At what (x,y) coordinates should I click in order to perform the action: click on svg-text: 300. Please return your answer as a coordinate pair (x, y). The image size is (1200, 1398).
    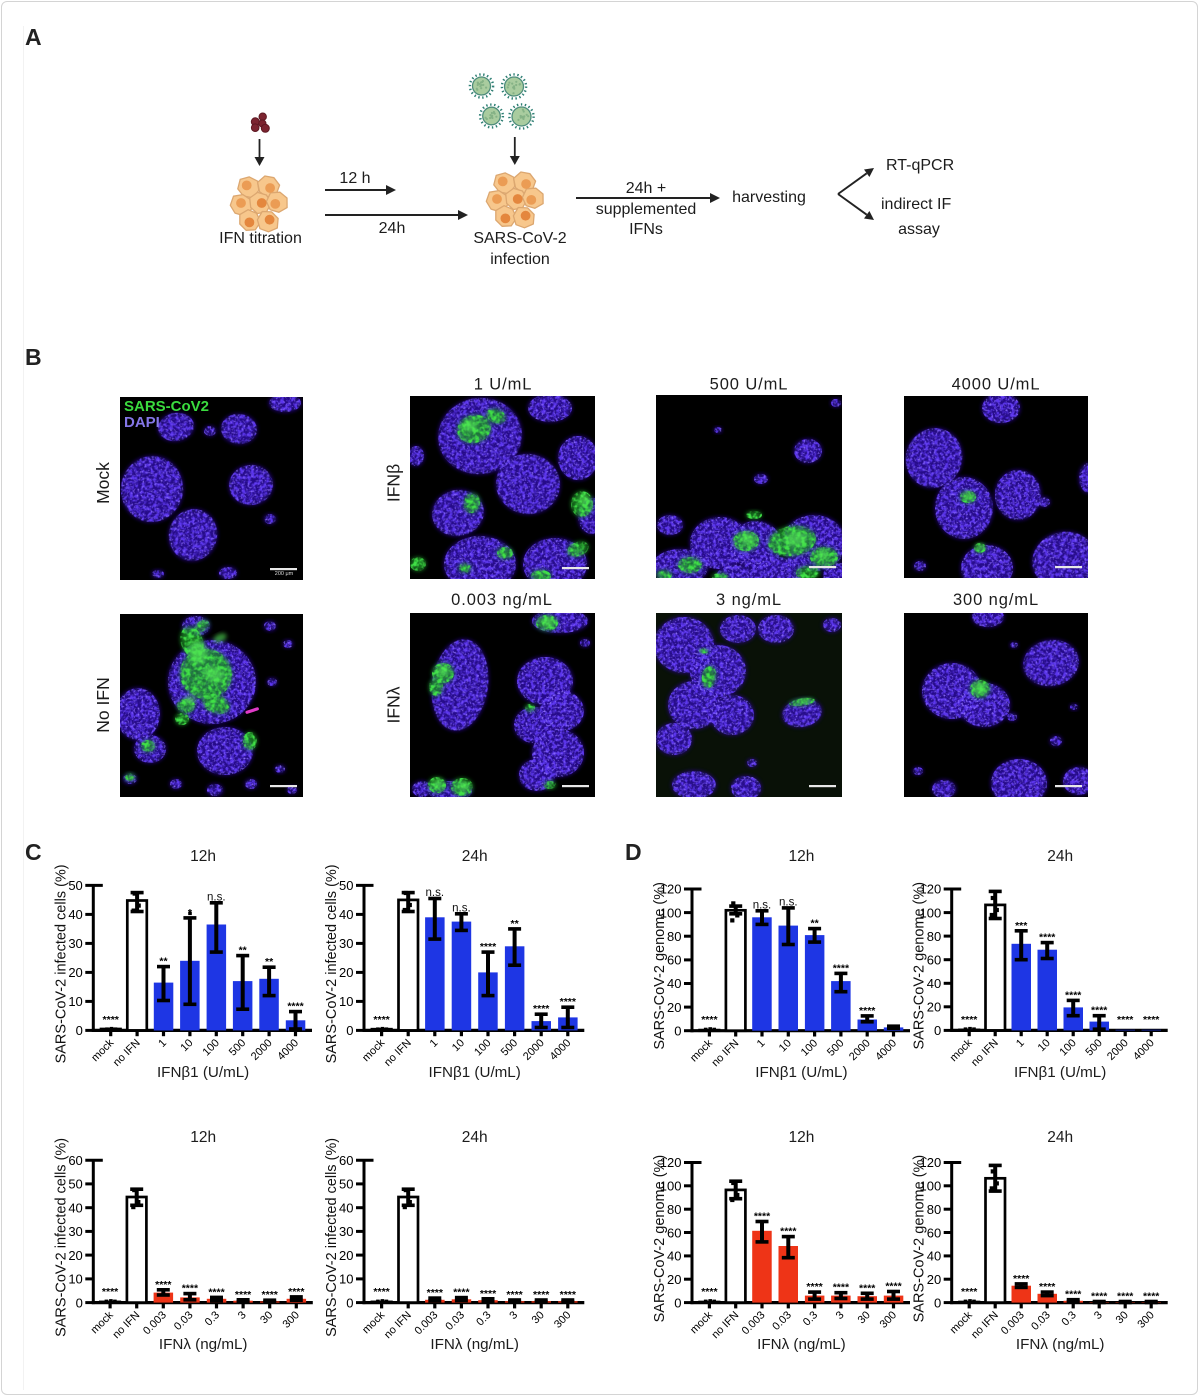
    Looking at the image, I should click on (290, 1319).